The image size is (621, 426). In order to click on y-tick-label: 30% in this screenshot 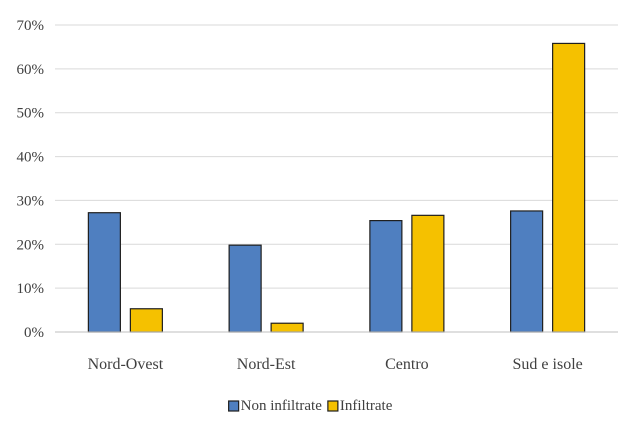, I will do `click(31, 201)`.